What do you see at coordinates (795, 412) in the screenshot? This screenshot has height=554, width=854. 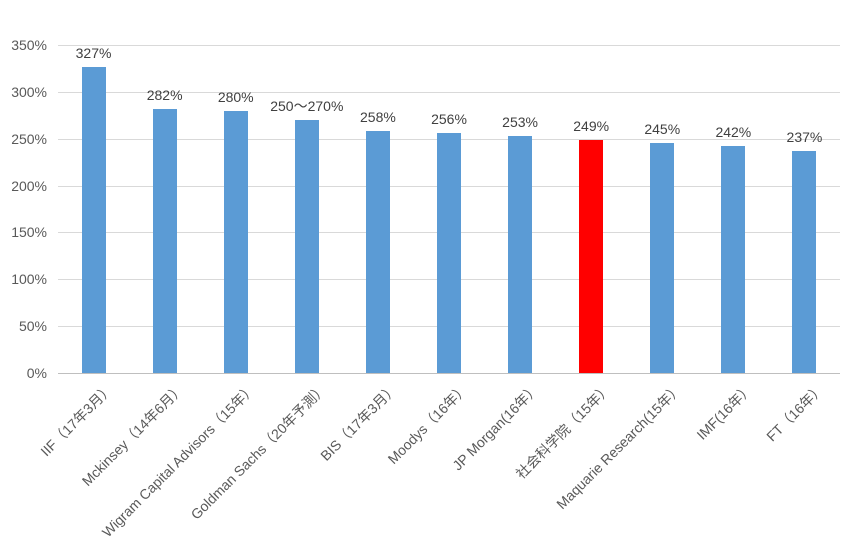 I see `x-axis-category-label: FT（16年）` at bounding box center [795, 412].